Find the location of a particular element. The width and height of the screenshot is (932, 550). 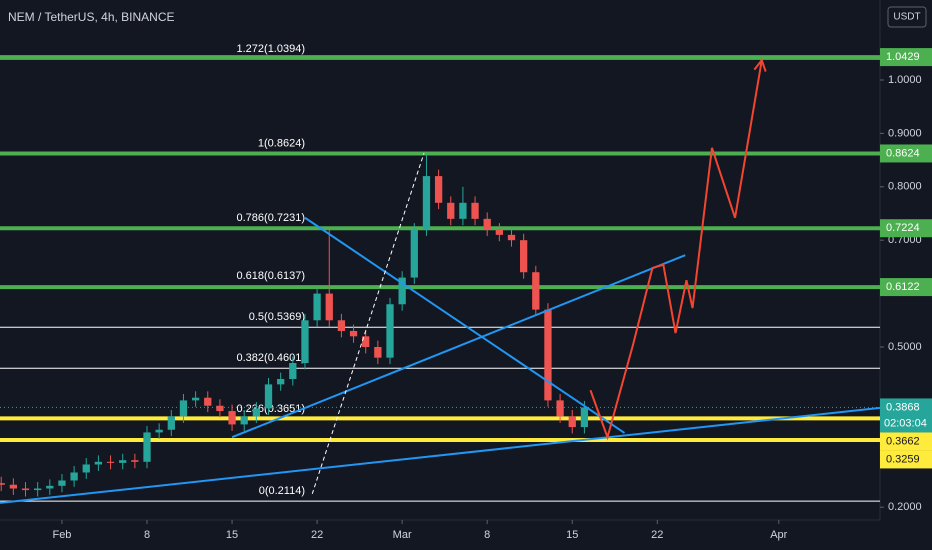

price-label: 0.8624 is located at coordinates (903, 153).